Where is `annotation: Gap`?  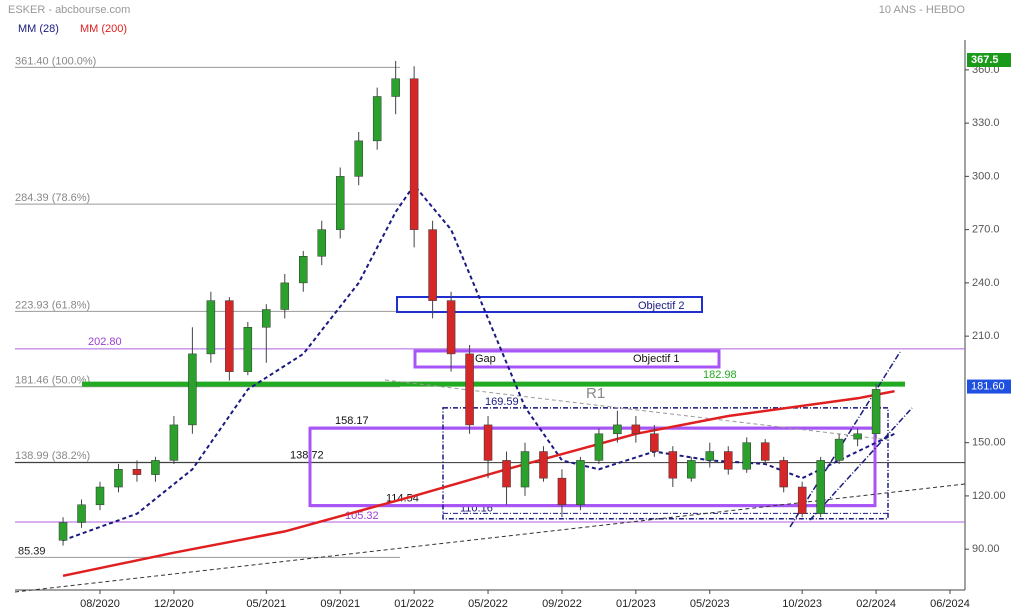 annotation: Gap is located at coordinates (485, 359).